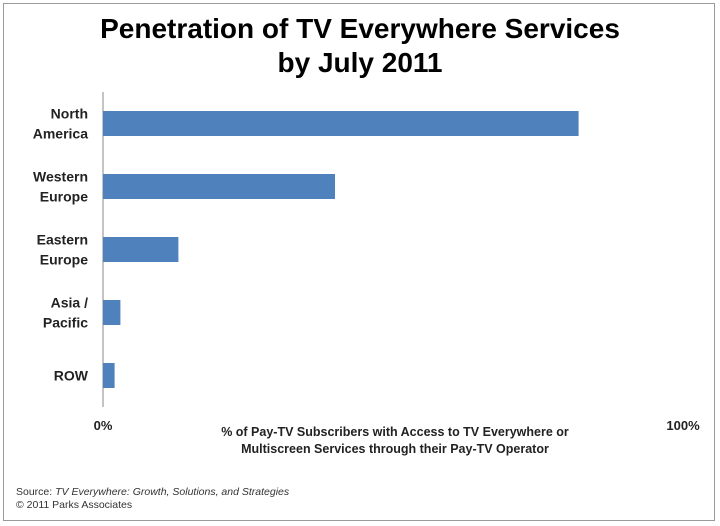 The height and width of the screenshot is (526, 720). Describe the element at coordinates (60, 134) in the screenshot. I see `category-label-0-1: America` at that location.